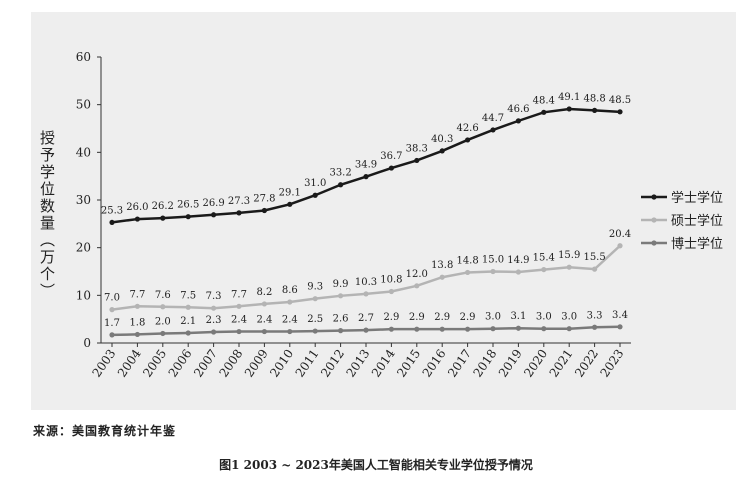 The image size is (752, 479). What do you see at coordinates (484, 363) in the screenshot?
I see `x-tick-label: 2018` at bounding box center [484, 363].